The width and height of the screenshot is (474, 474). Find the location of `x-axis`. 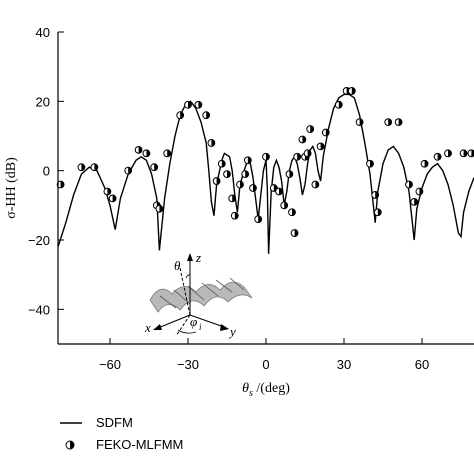

x-axis is located at coordinates (174, 321).